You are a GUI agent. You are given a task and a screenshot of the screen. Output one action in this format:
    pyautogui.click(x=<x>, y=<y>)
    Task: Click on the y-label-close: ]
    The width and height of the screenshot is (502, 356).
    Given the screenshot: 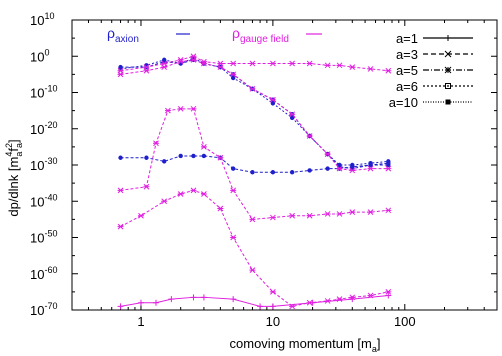 What is the action you would take?
    pyautogui.click(x=13, y=141)
    